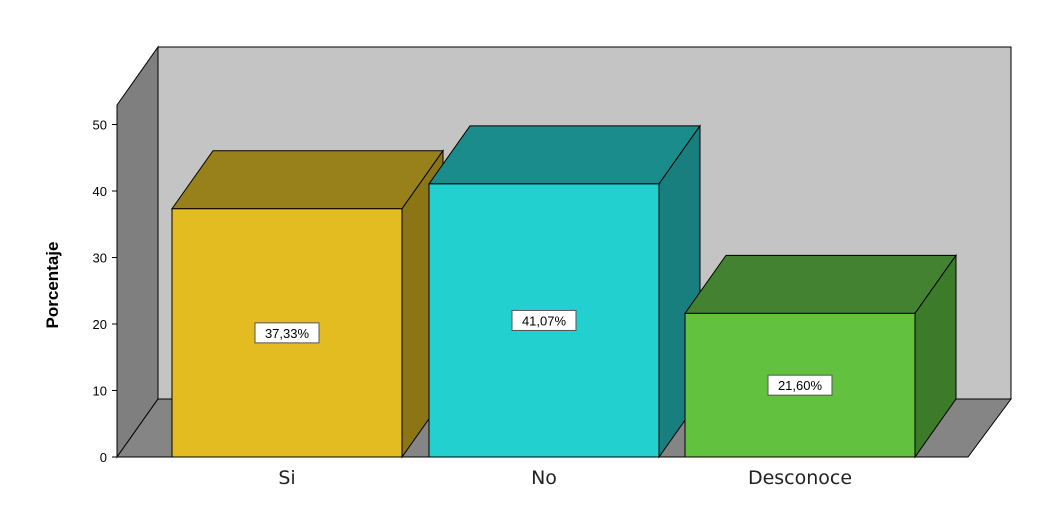  What do you see at coordinates (286, 478) in the screenshot?
I see `x-tick-label: Si` at bounding box center [286, 478].